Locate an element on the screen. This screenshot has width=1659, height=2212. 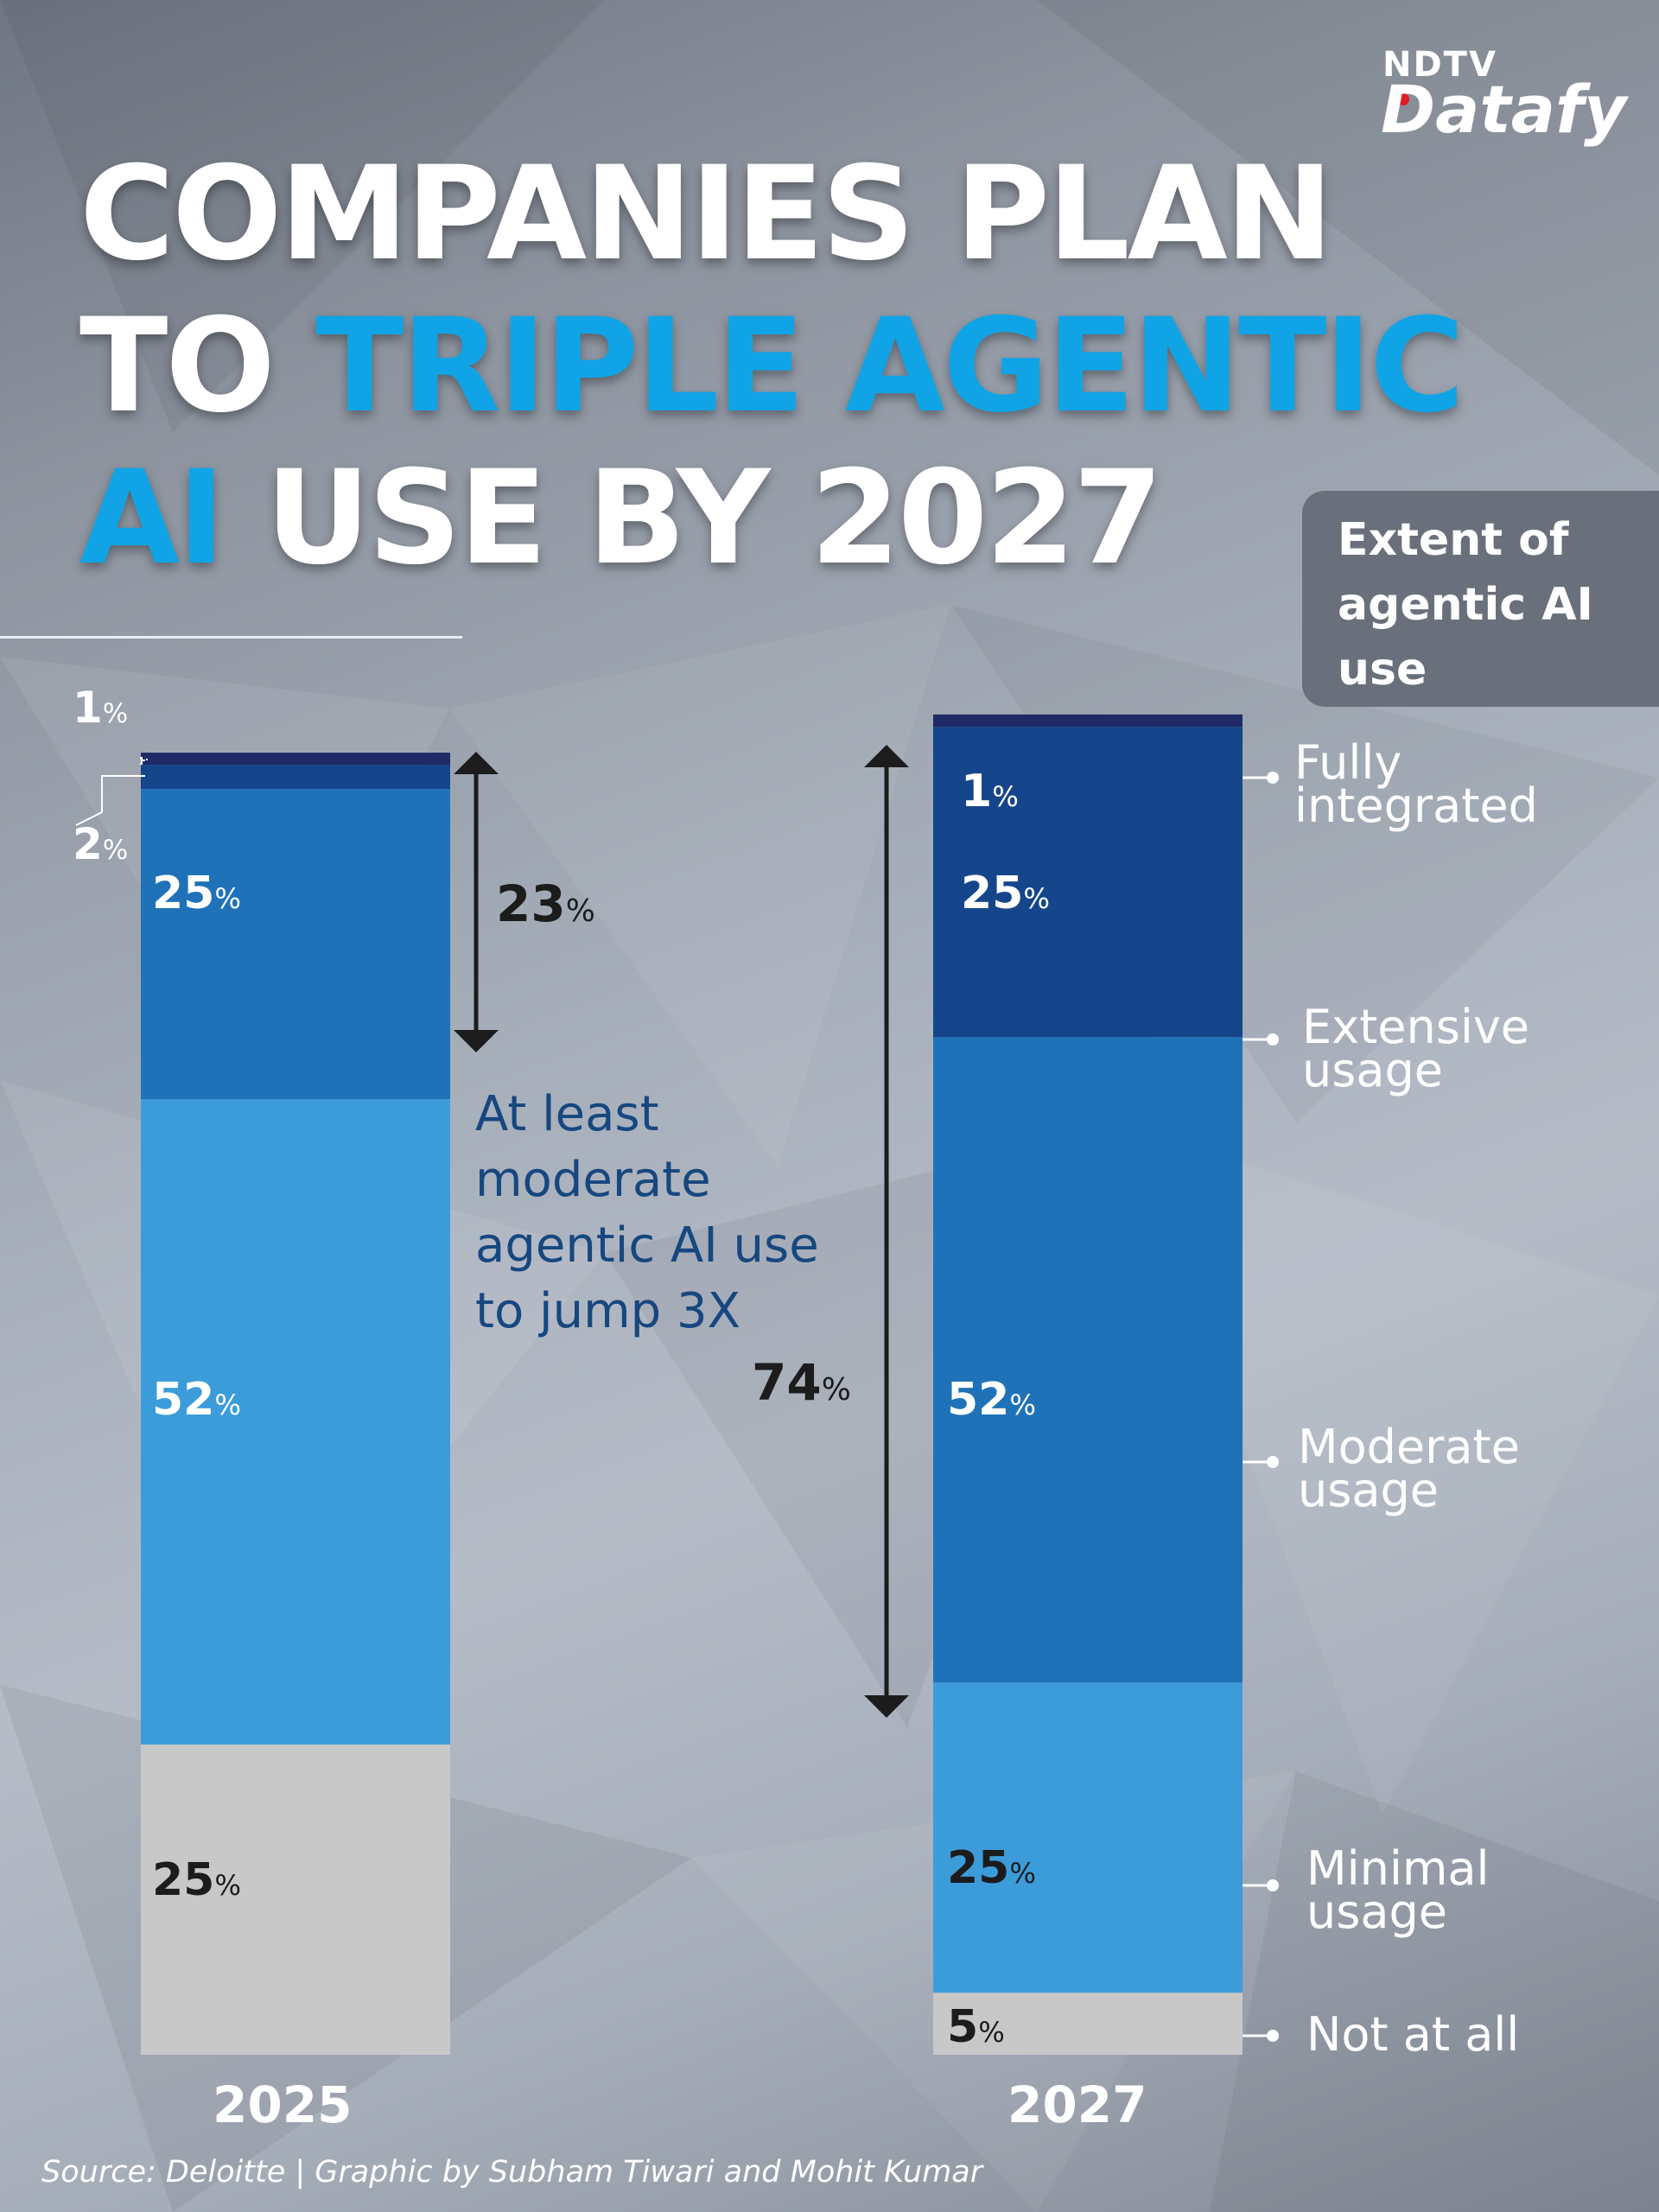
bar-label-2027-moderate: 52% is located at coordinates (992, 1400).